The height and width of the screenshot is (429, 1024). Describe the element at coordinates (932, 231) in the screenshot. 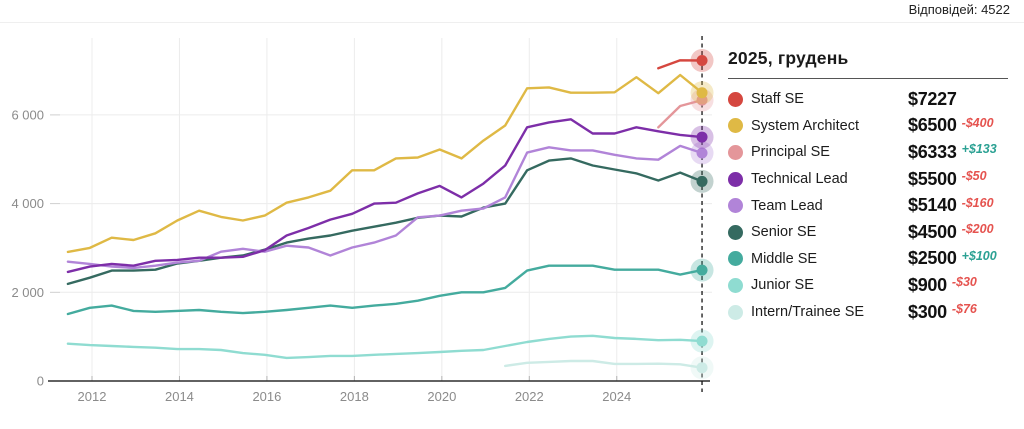

I see `legend-value: $4500` at that location.